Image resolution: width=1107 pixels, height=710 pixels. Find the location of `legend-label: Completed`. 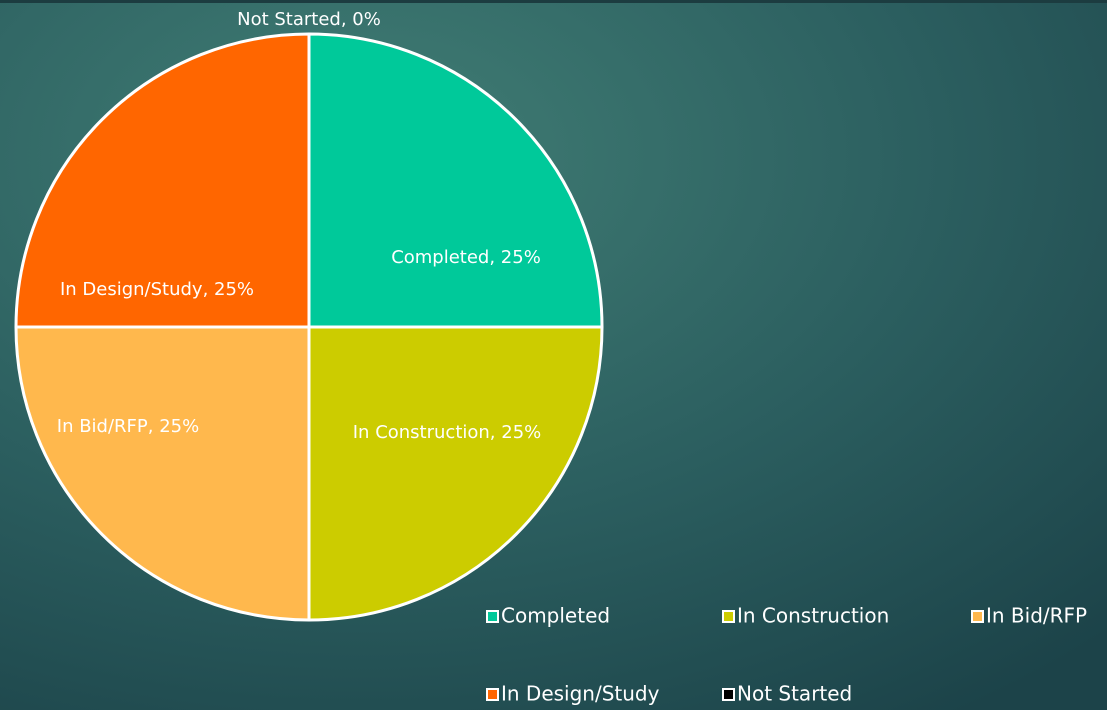

legend-label: Completed is located at coordinates (555, 616).